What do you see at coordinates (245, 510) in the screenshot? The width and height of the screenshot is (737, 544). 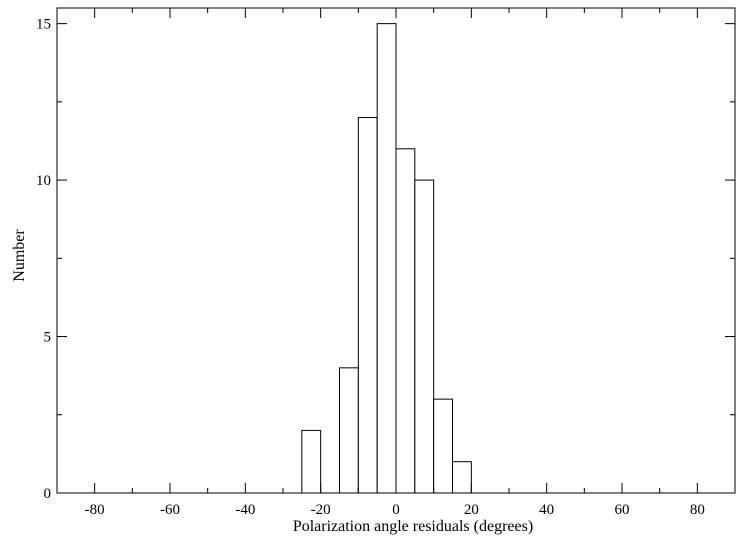 I see `x-tick-label: -40` at bounding box center [245, 510].